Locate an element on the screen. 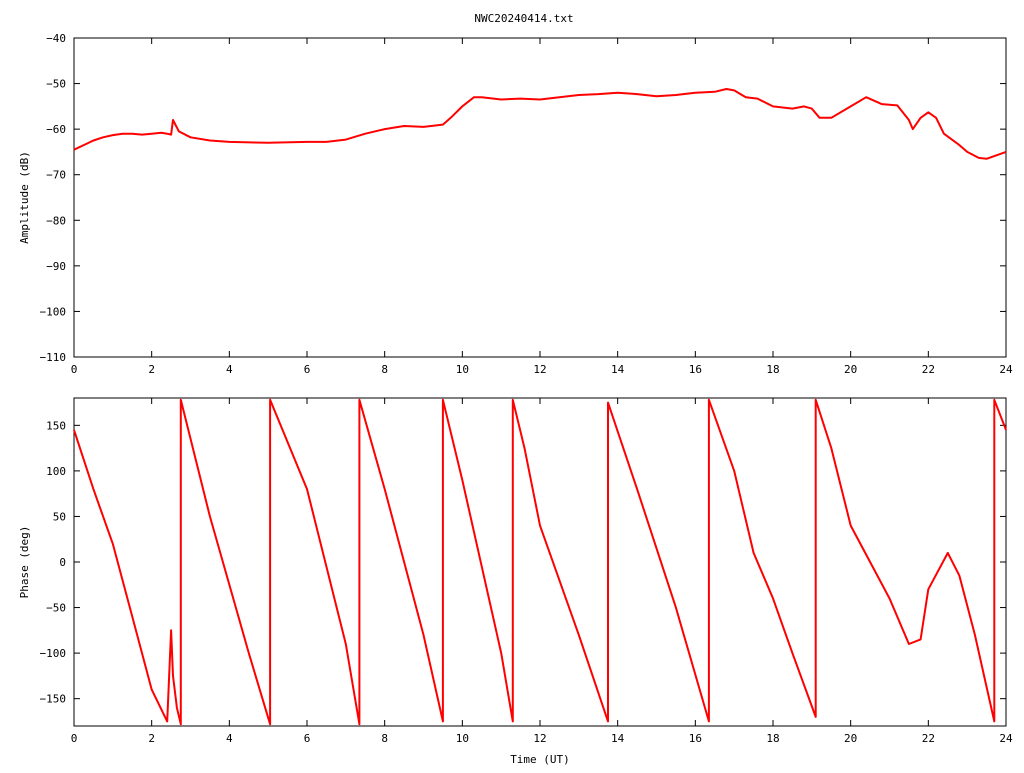  amplitude-y-tick-label: −50 is located at coordinates (56, 84).